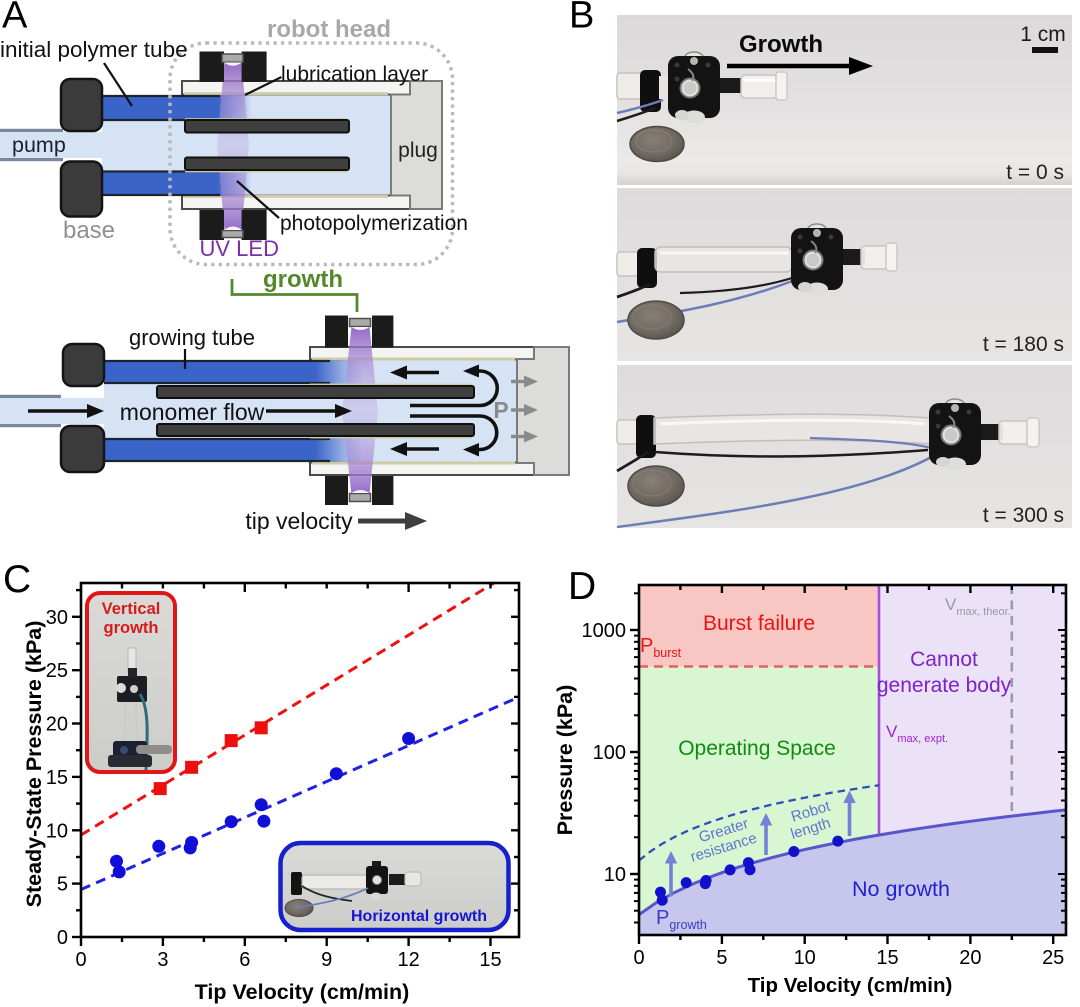 Image resolution: width=1080 pixels, height=1007 pixels. I want to click on svg-text: 30, so click(57, 618).